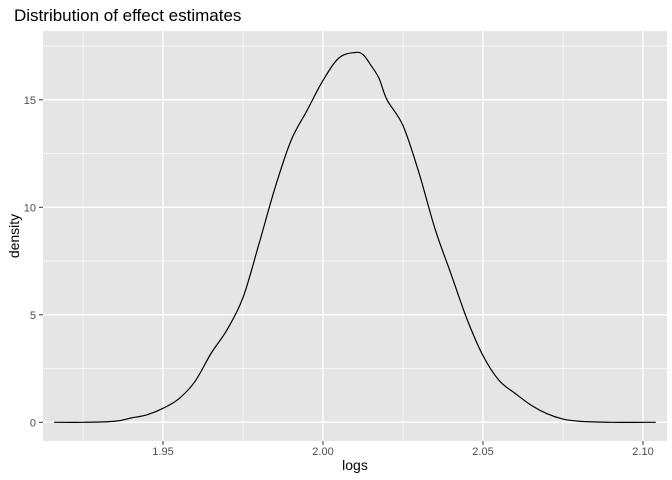 Image resolution: width=672 pixels, height=480 pixels. I want to click on x-tick-label: 1.95, so click(162, 452).